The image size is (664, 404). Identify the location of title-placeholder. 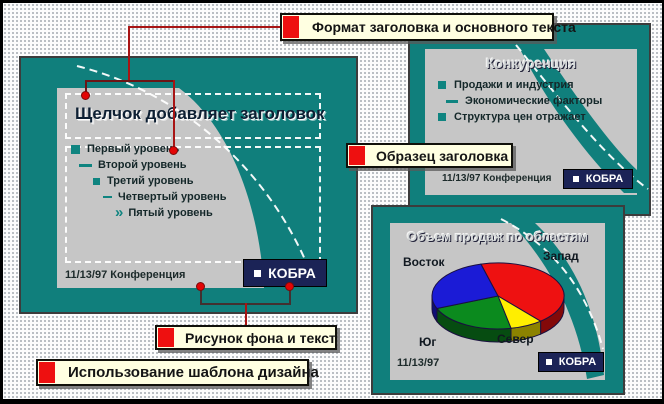
(193, 116).